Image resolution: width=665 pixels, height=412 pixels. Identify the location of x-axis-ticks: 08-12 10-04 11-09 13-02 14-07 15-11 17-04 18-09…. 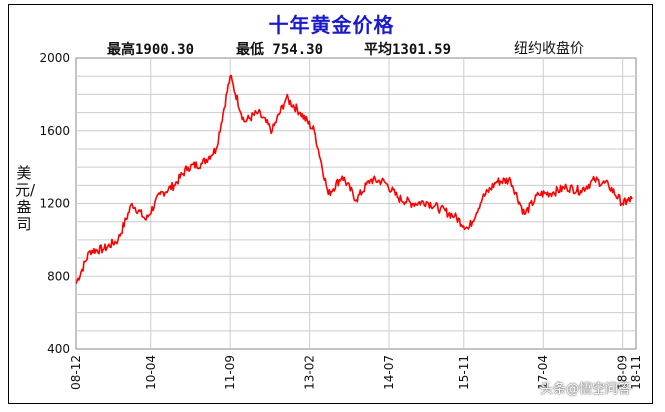
(356, 372).